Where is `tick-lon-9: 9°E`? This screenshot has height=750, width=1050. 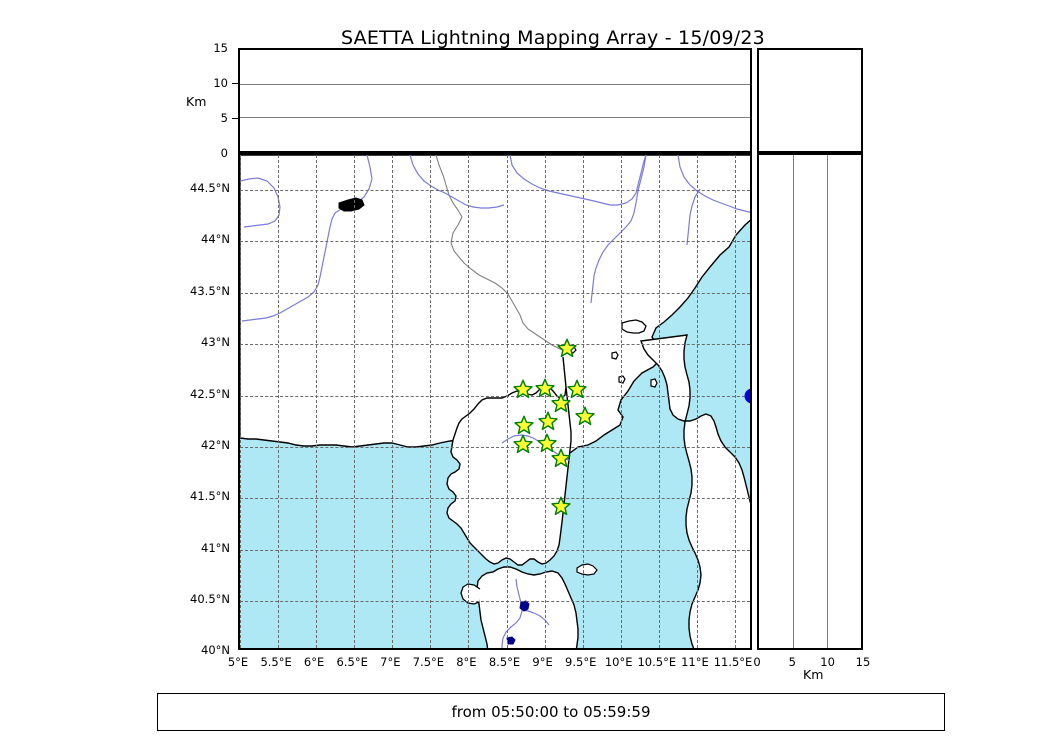 tick-lon-9: 9°E is located at coordinates (542, 662).